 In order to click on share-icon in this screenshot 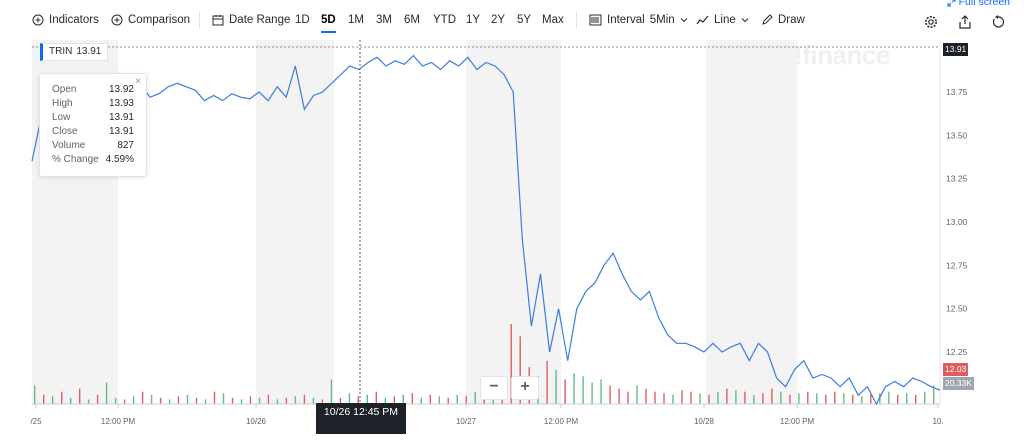, I will do `click(965, 22)`.